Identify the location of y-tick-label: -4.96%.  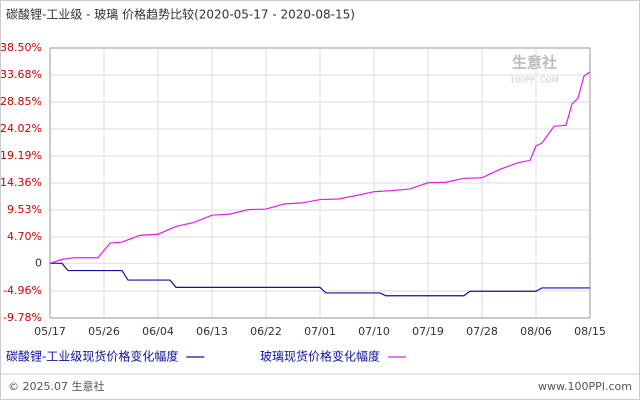
(22, 290).